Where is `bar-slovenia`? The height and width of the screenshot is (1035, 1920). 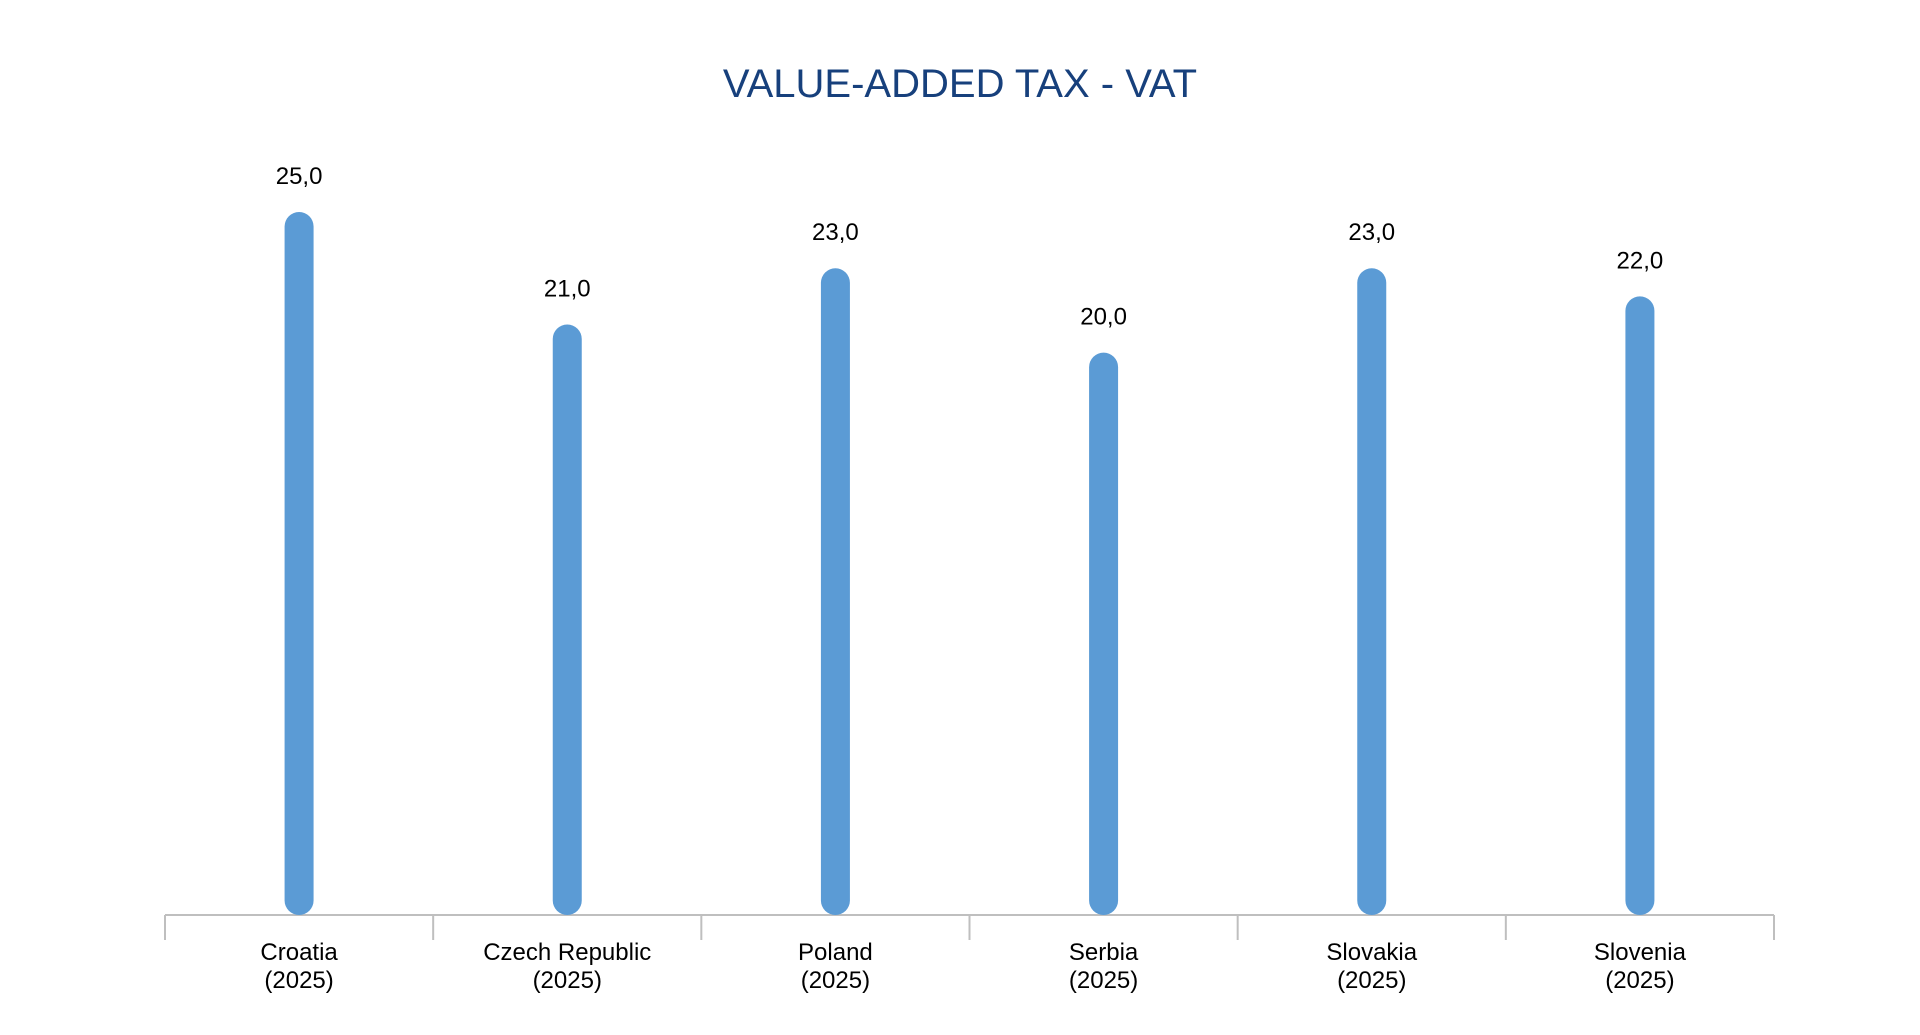 bar-slovenia is located at coordinates (1640, 605).